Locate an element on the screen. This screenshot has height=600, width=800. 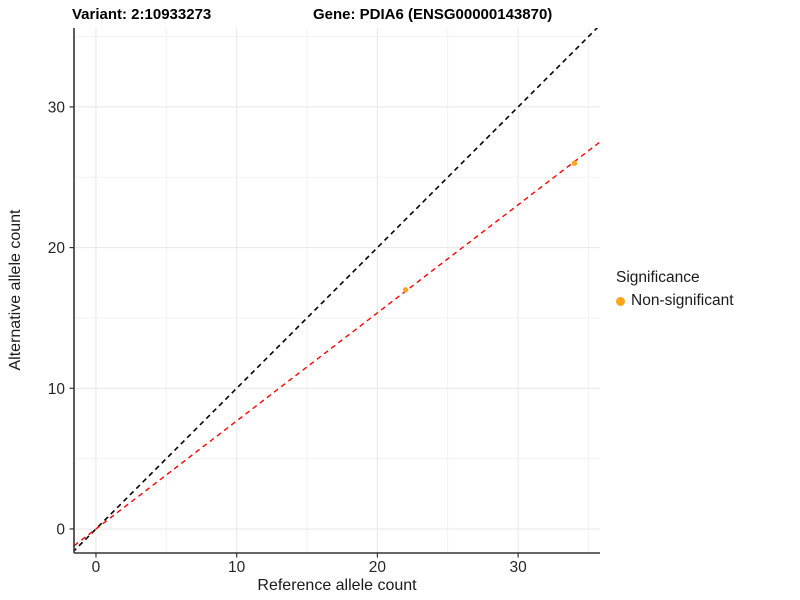
y-tick-label: 20 is located at coordinates (57, 248).